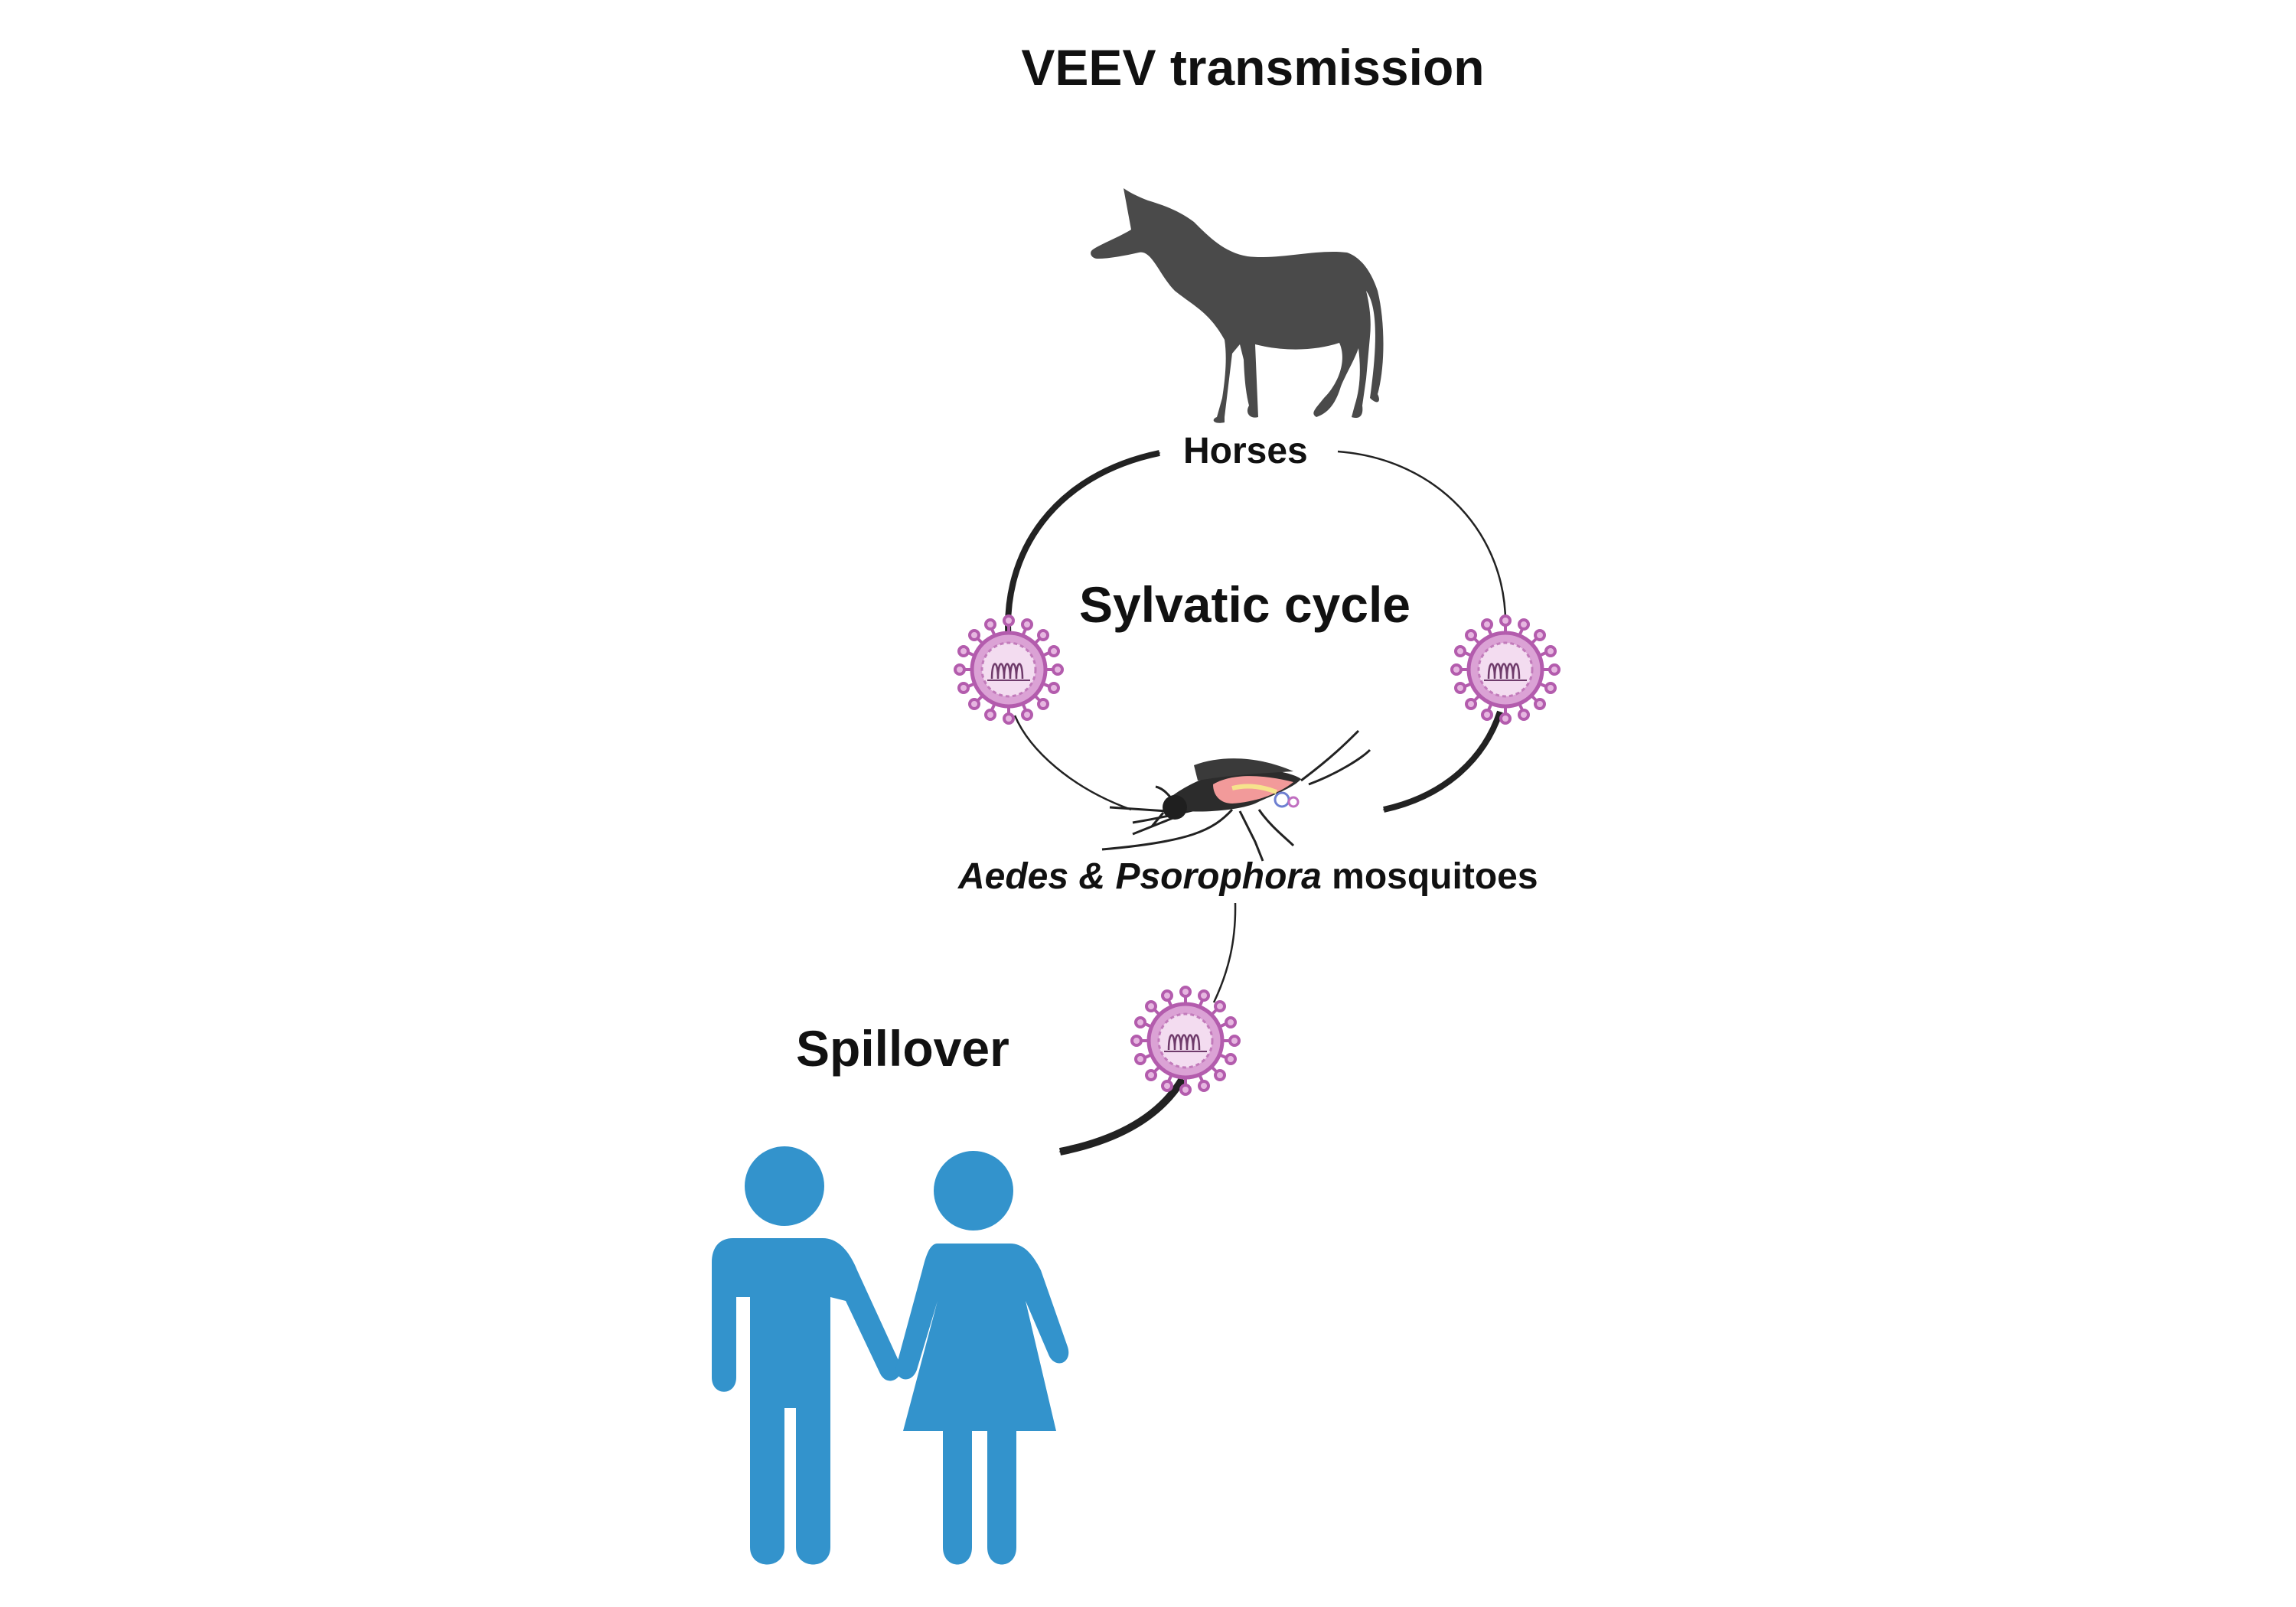 The height and width of the screenshot is (1607, 2296). I want to click on arrow-to-mosquito, so click(1442, 761).